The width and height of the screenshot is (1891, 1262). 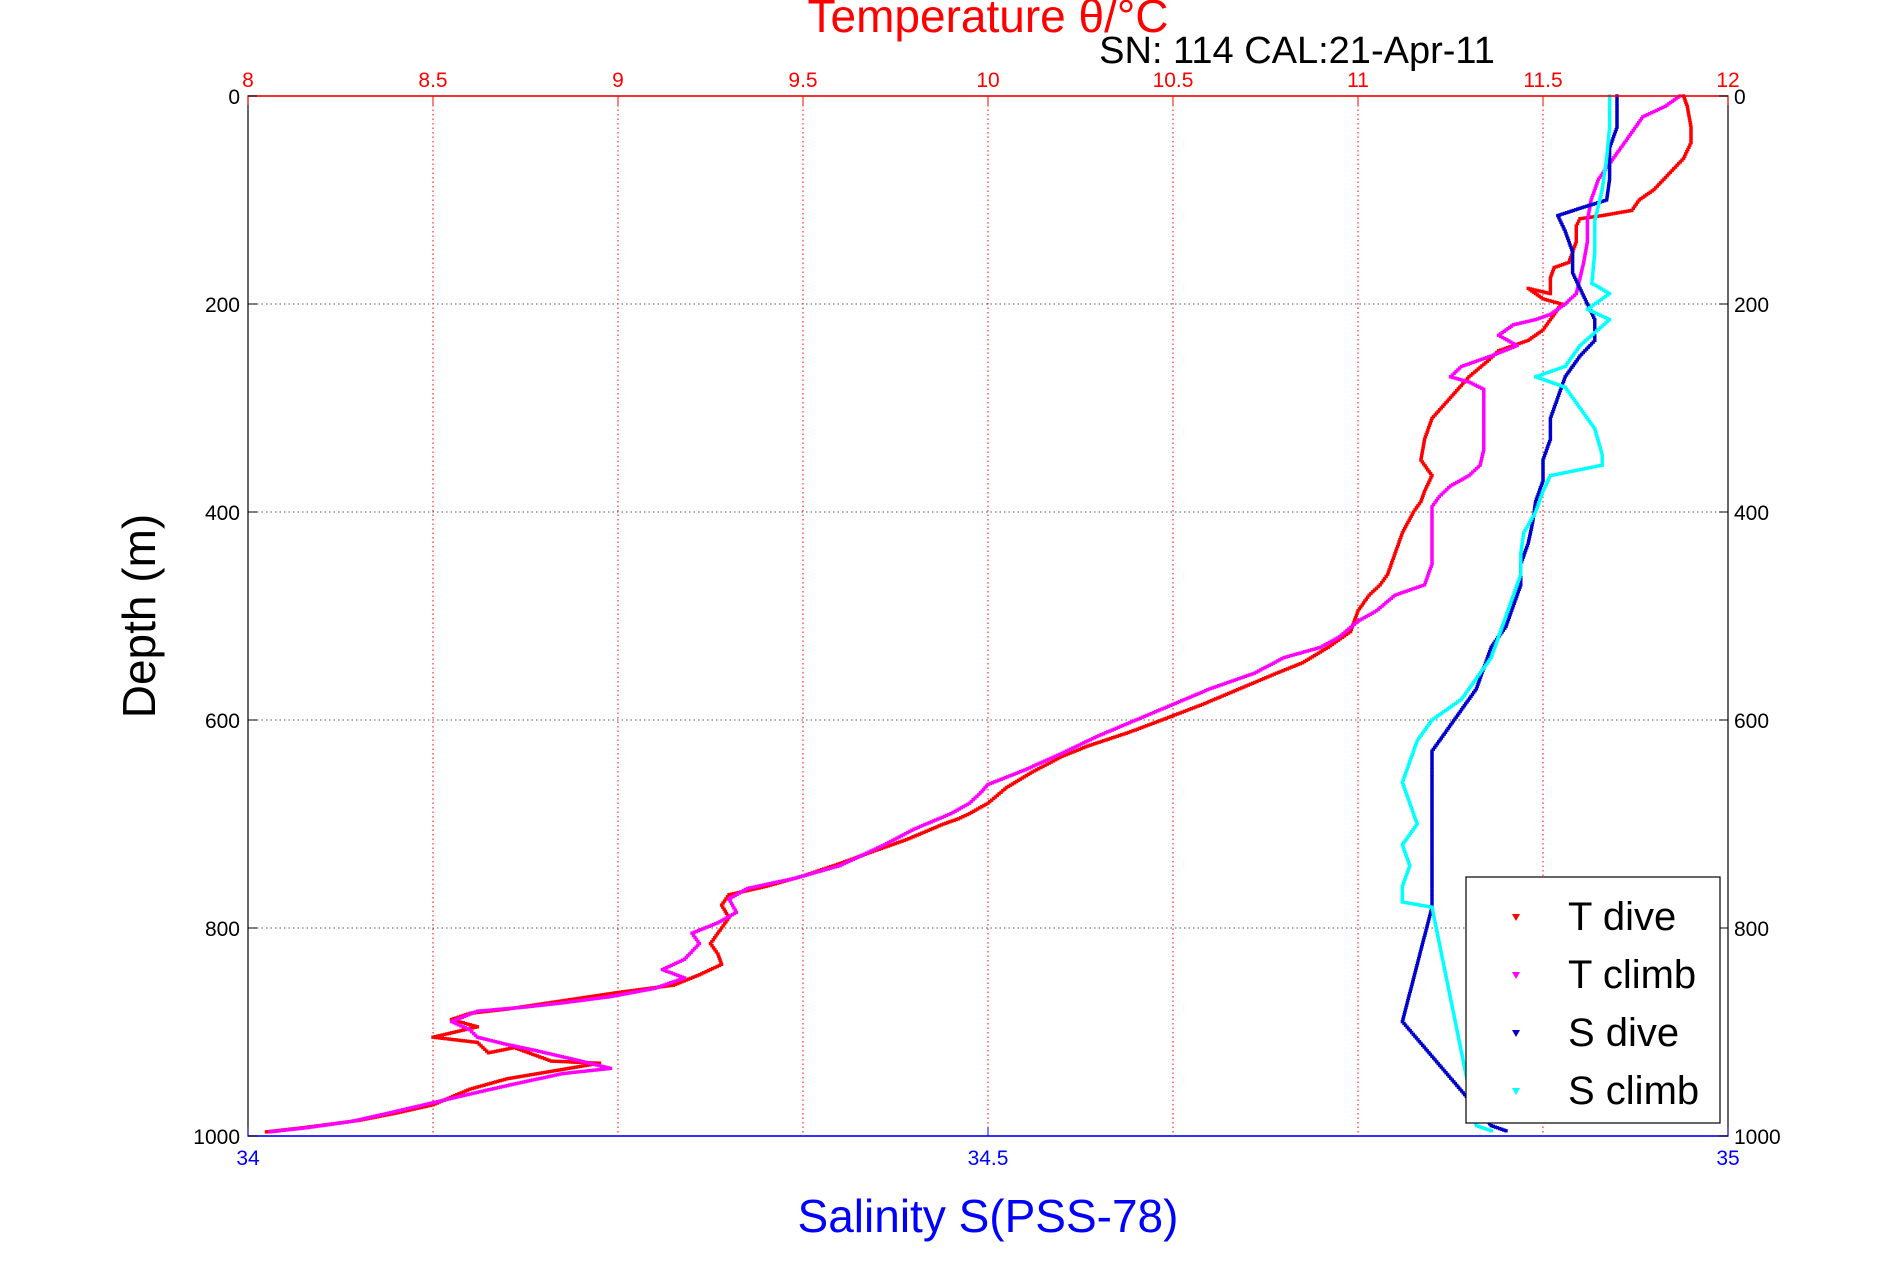 I want to click on legend-marker, so click(x=1516, y=975).